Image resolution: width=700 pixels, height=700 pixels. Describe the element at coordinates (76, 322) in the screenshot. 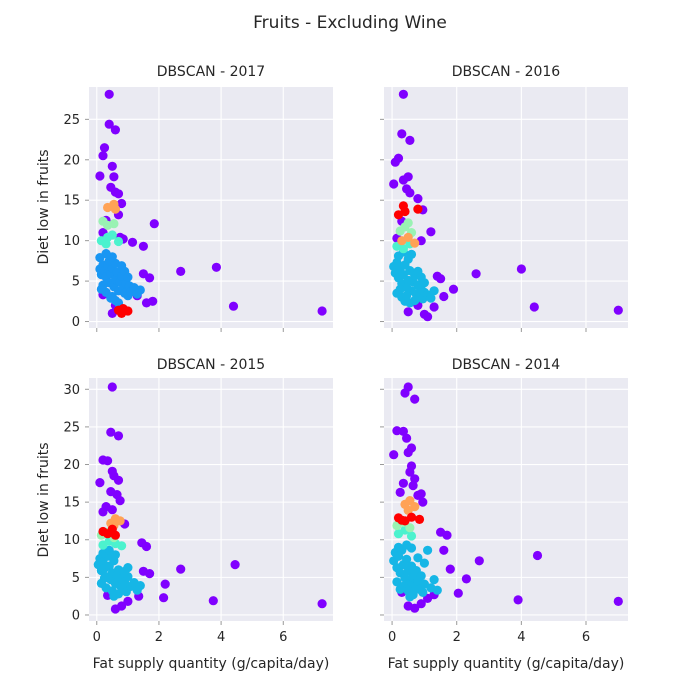

I see `y-tick-label: 0` at that location.